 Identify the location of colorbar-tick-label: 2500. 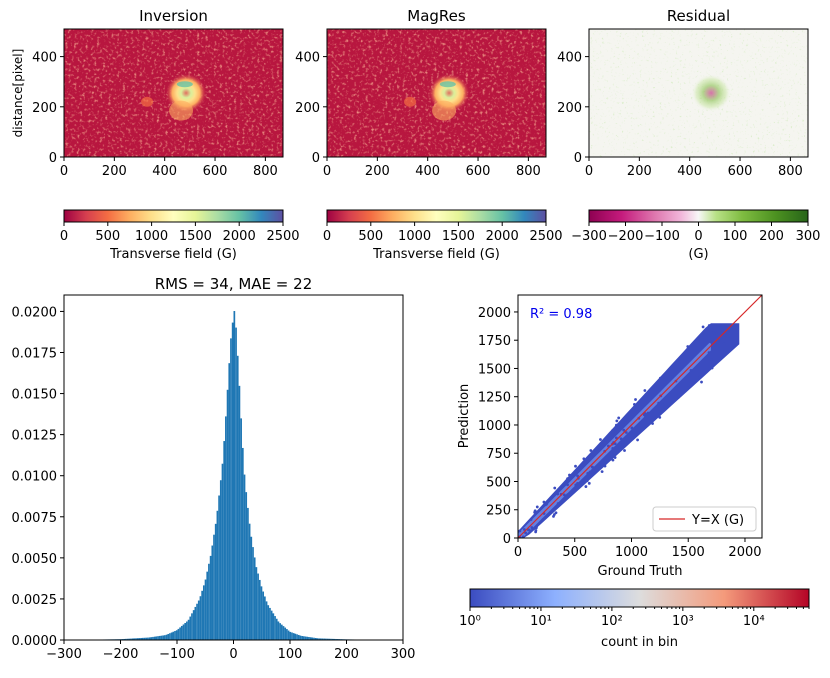
(545, 236).